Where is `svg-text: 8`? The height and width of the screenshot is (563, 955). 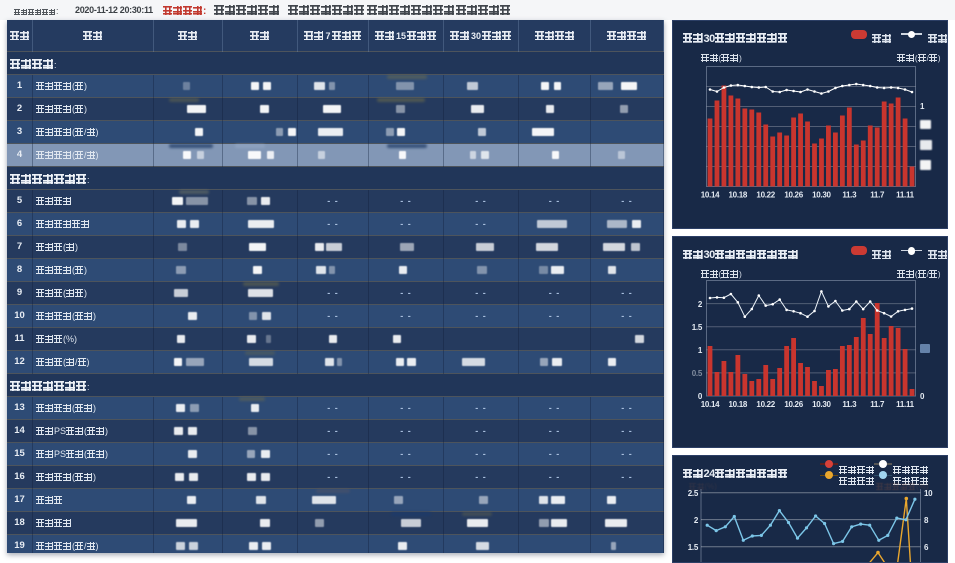
svg-text: 8 is located at coordinates (926, 520).